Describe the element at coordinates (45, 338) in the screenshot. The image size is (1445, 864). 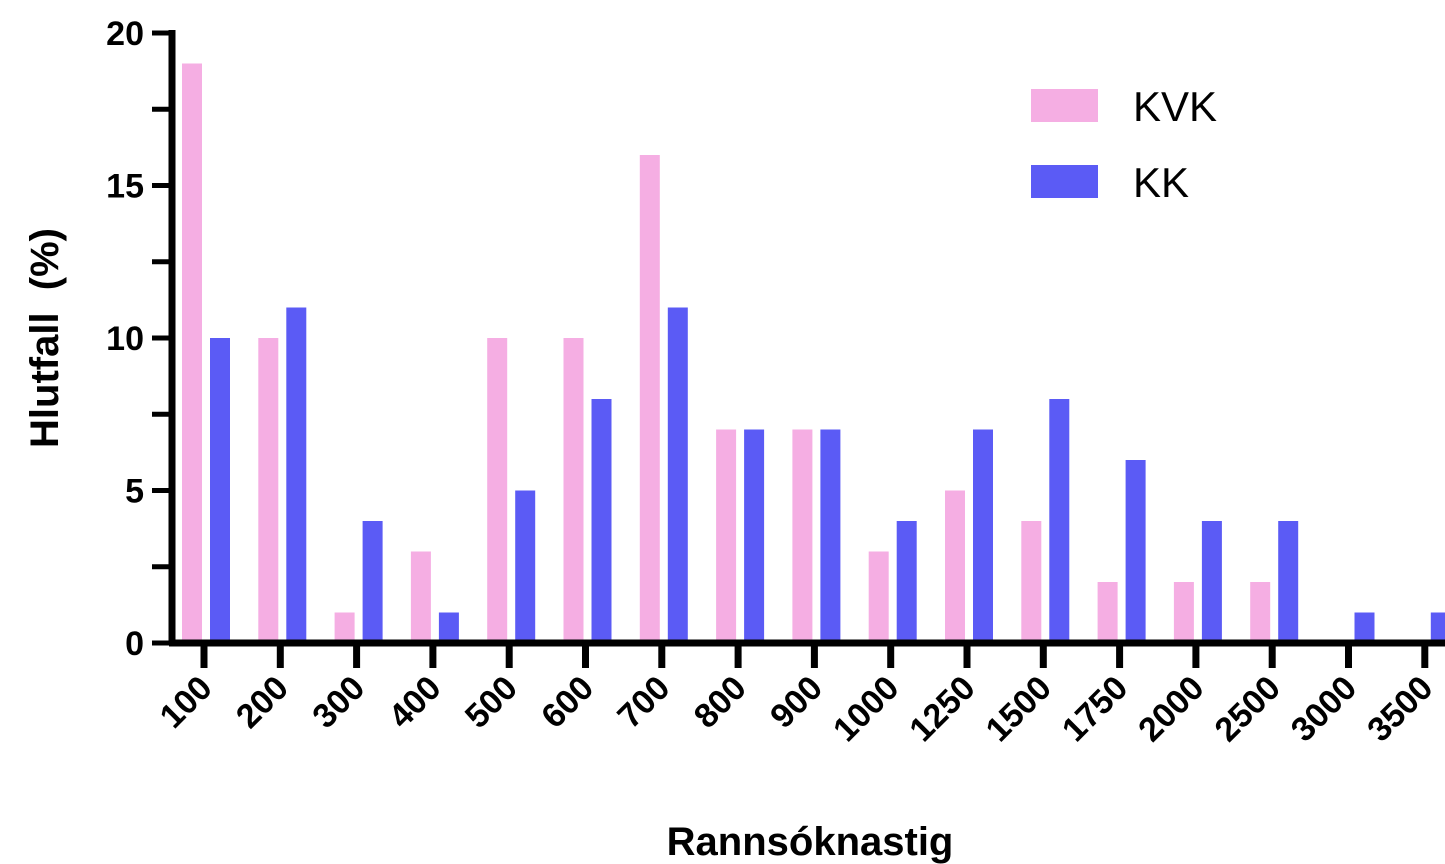
I see `y-axis-title: Hlutfall (%)` at that location.